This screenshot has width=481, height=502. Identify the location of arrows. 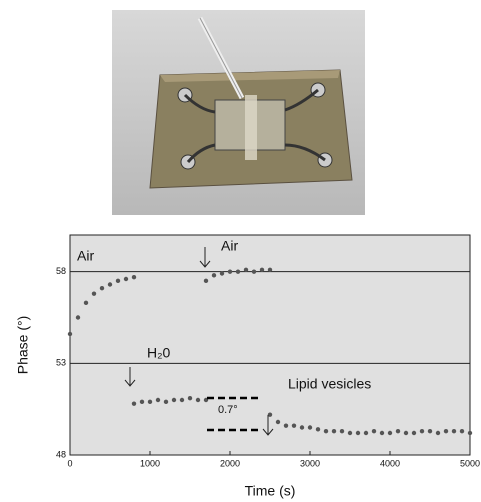
(199, 341).